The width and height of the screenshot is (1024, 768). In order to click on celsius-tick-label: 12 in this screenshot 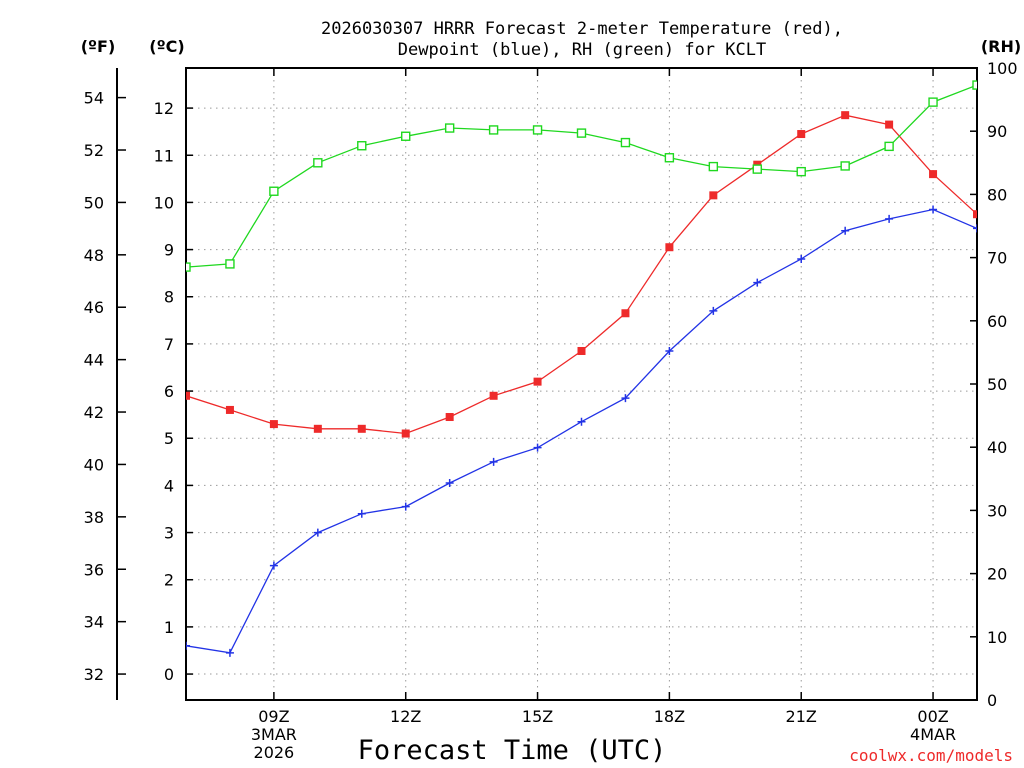, I will do `click(164, 108)`.